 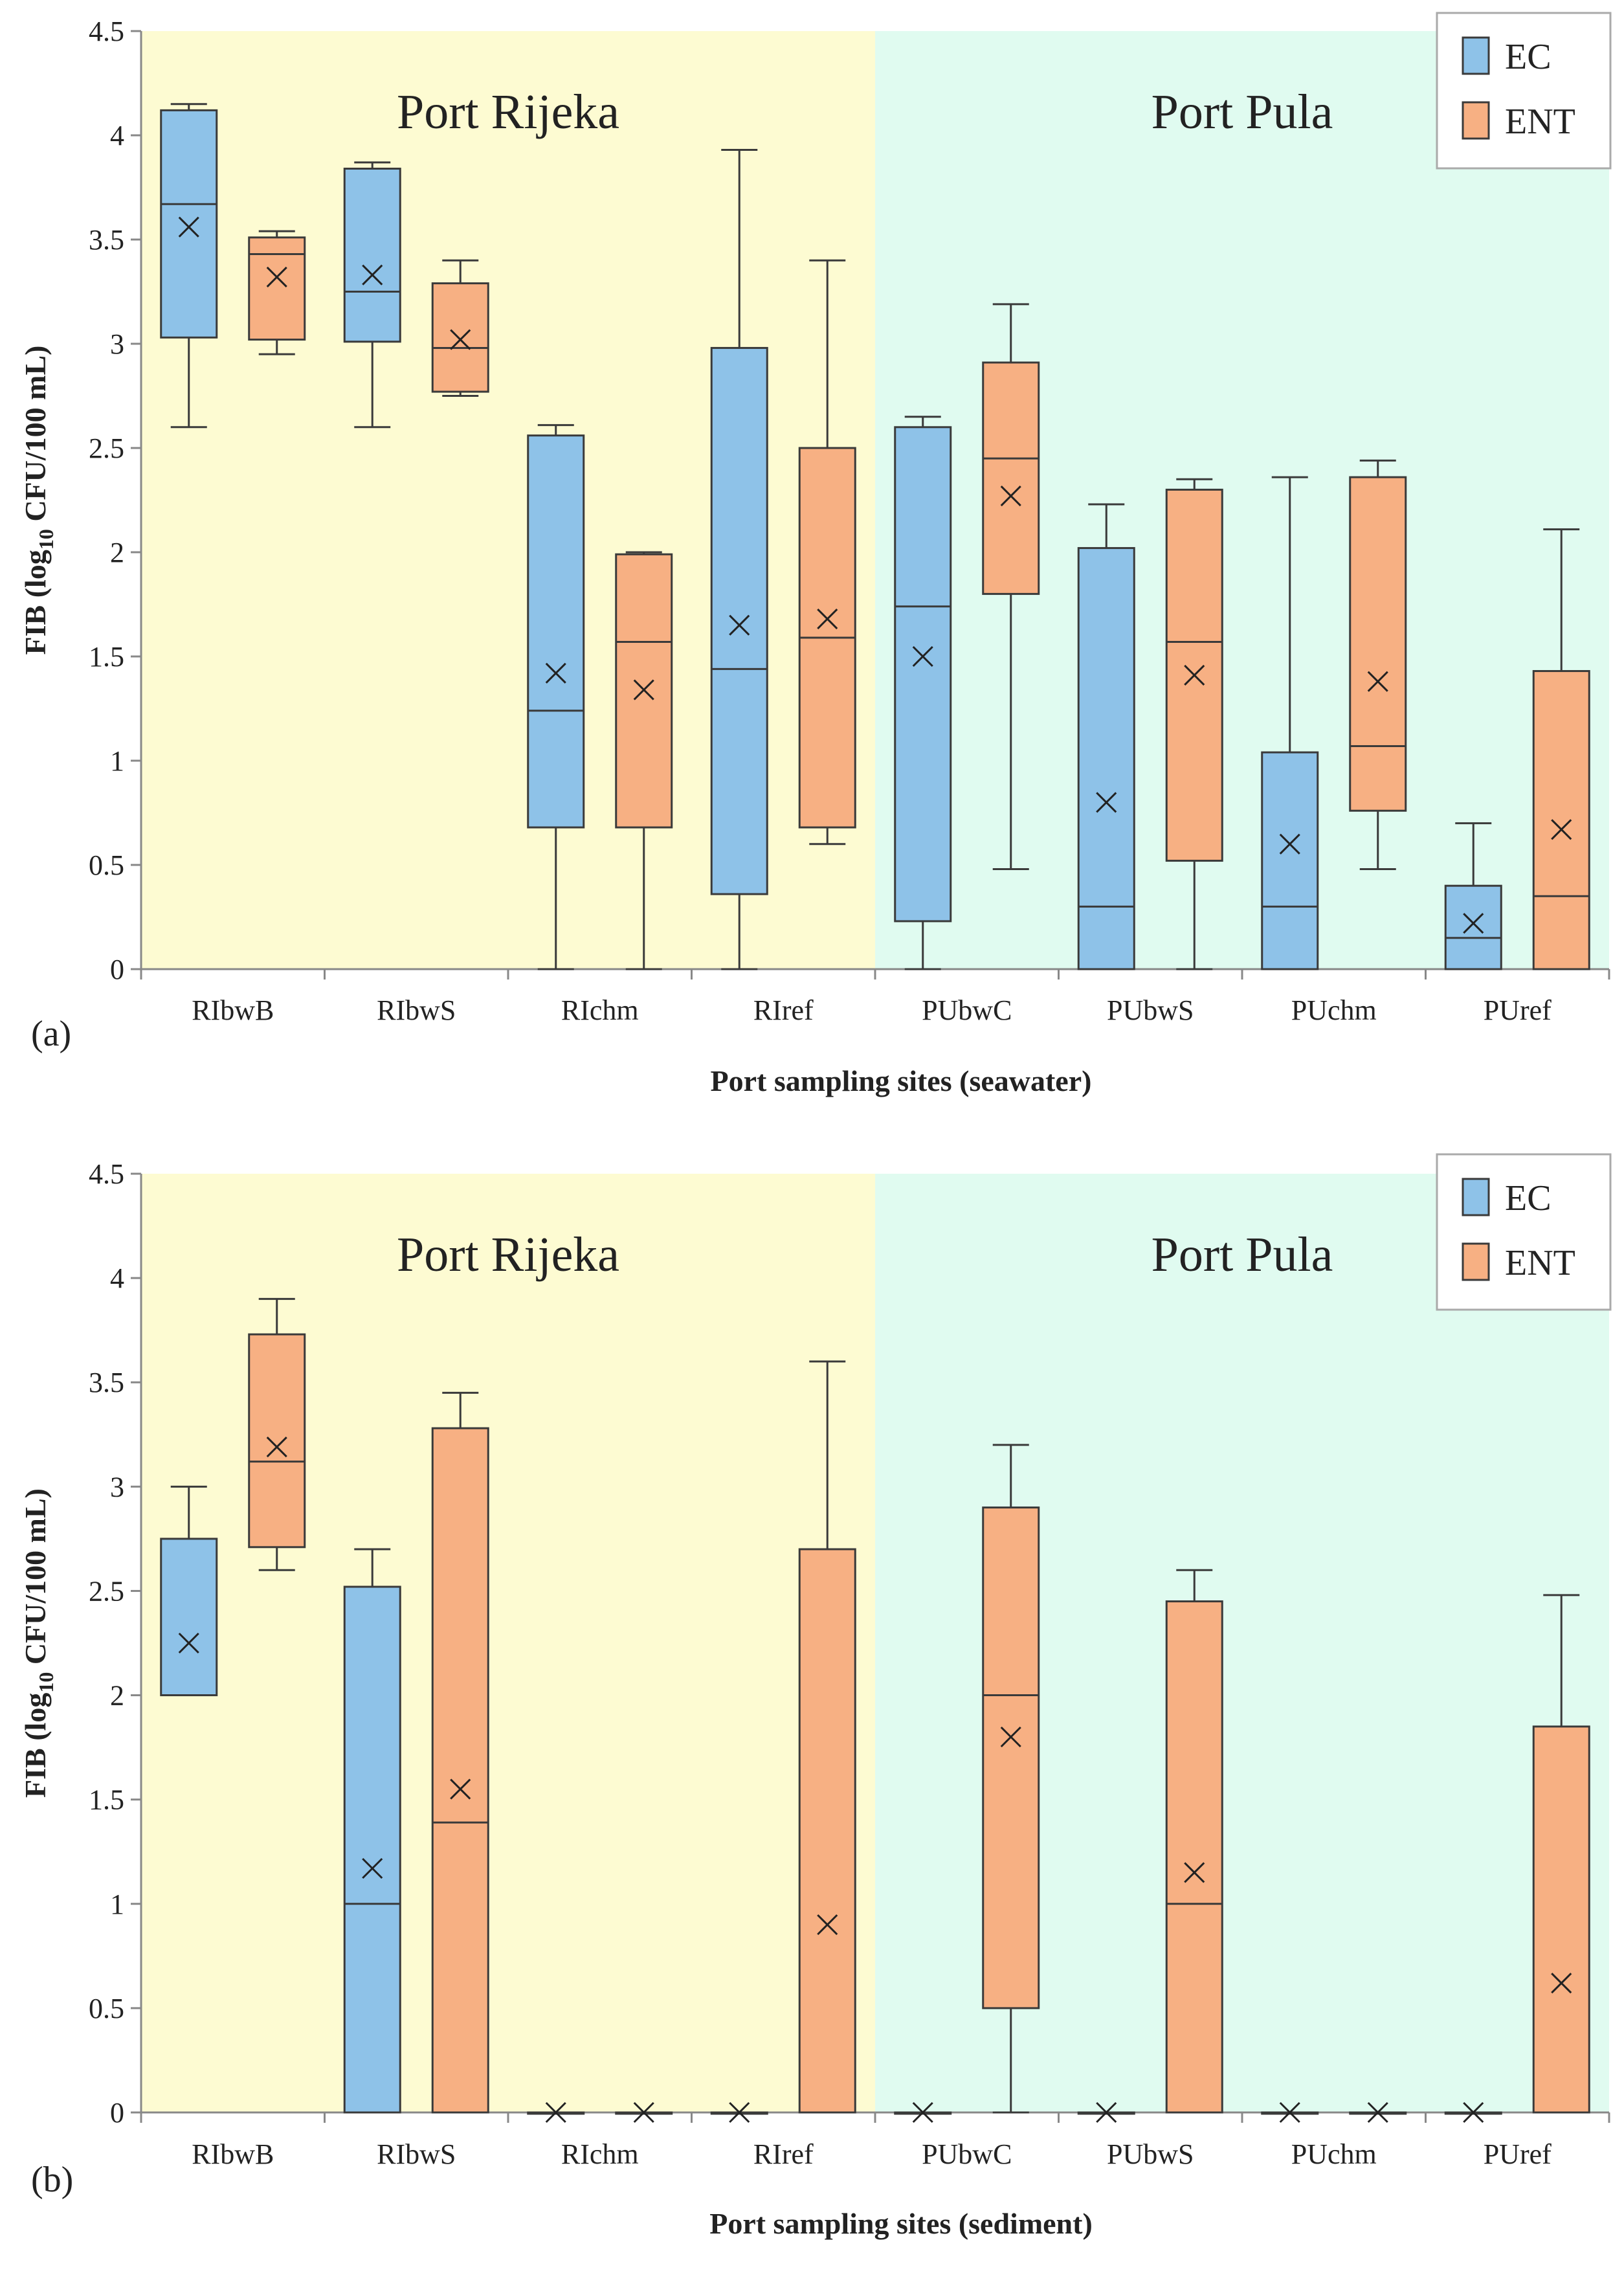 What do you see at coordinates (35, 602) in the screenshot?
I see `y-axis-title-text: FIB (log` at bounding box center [35, 602].